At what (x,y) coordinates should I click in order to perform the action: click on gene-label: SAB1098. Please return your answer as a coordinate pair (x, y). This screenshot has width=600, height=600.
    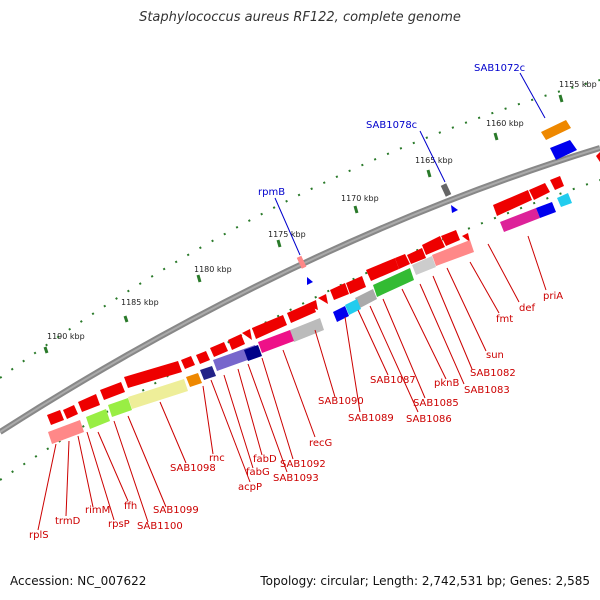
    Looking at the image, I should click on (193, 468).